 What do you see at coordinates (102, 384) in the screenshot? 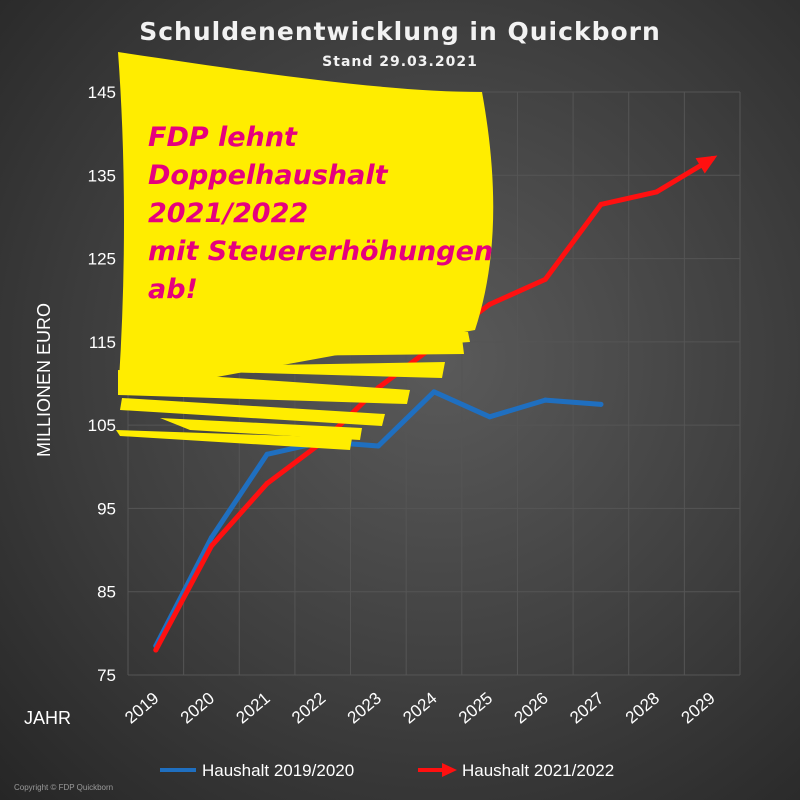
I see `y-axis: 75 85 95 105 115 125 135 145` at bounding box center [102, 384].